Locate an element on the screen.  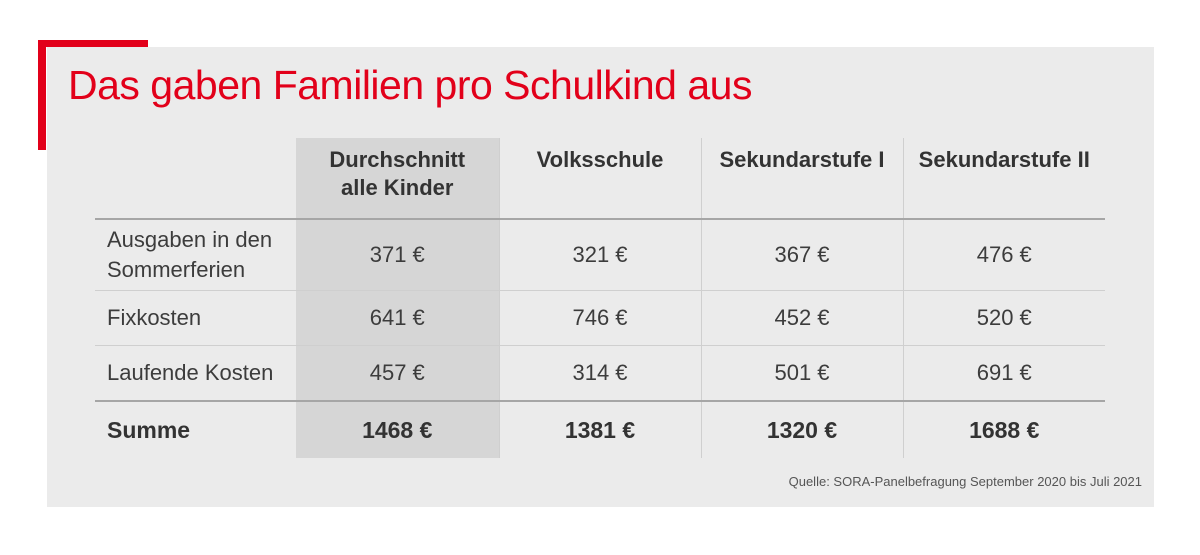
column-header: Durchschnitt alle Kinder is located at coordinates (397, 179).